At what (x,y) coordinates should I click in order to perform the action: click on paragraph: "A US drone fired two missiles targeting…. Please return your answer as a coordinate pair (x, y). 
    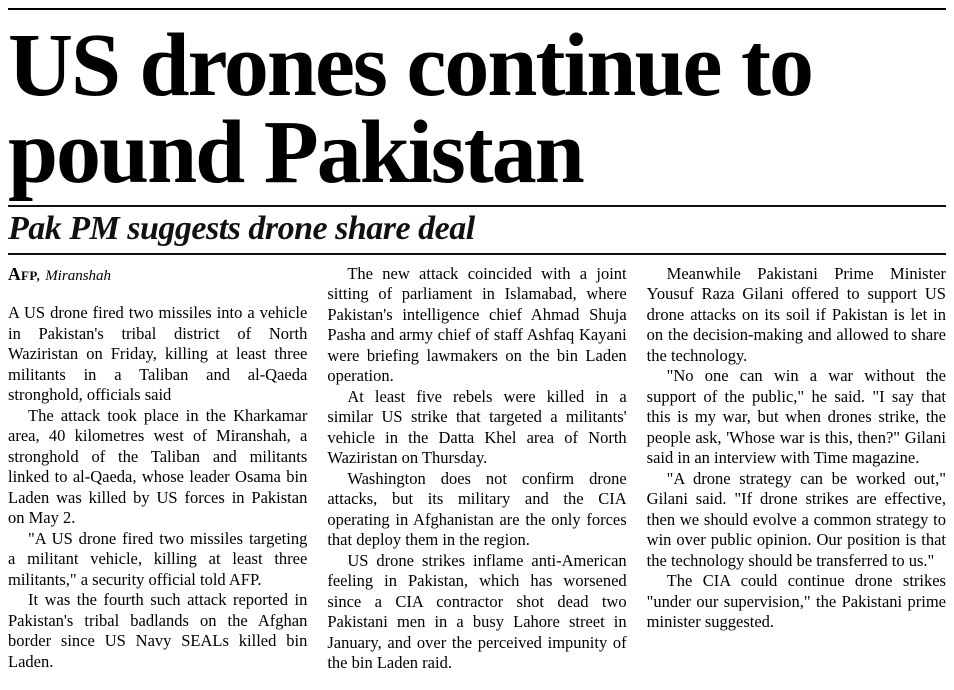
    Looking at the image, I should click on (158, 558).